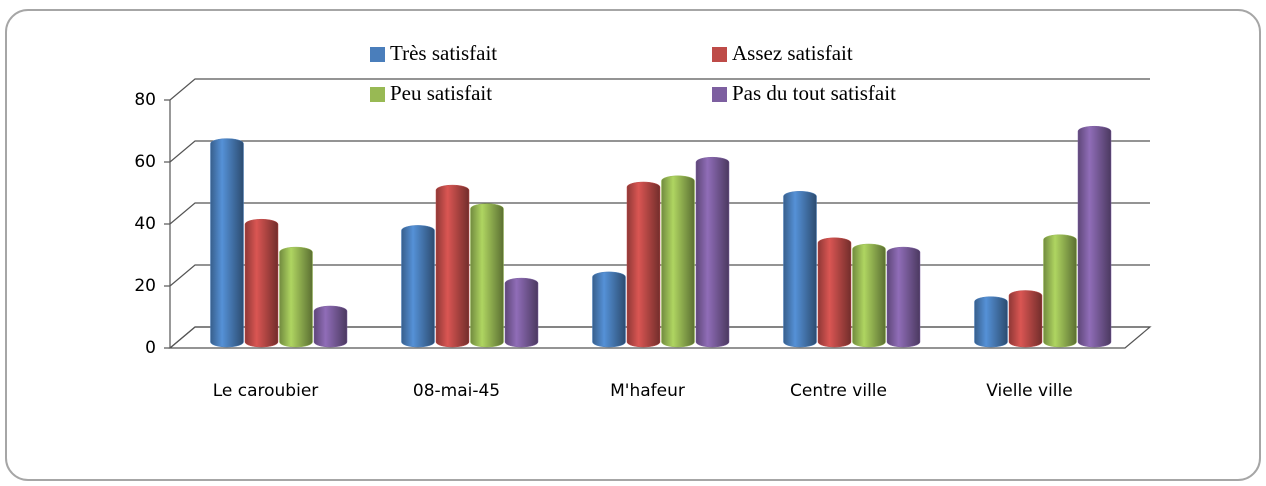 The image size is (1266, 486). Describe the element at coordinates (1029, 391) in the screenshot. I see `x-tick-label: Vielle ville` at that location.